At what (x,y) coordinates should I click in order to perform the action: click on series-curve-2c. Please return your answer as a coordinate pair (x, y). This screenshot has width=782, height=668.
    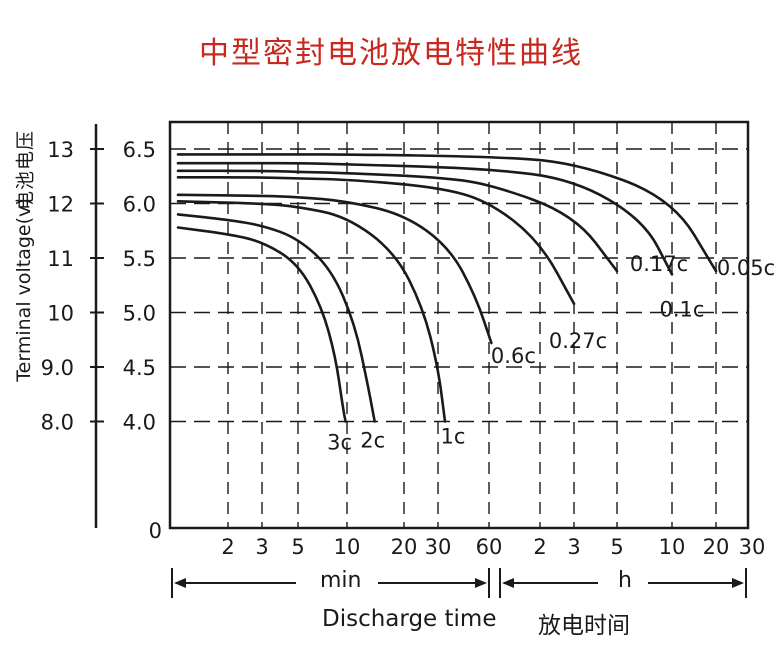
    Looking at the image, I should click on (276, 318).